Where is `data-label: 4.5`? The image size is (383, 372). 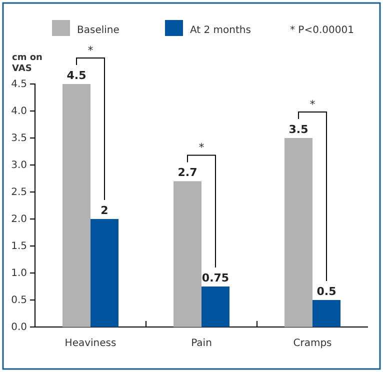 data-label: 4.5 is located at coordinates (76, 75).